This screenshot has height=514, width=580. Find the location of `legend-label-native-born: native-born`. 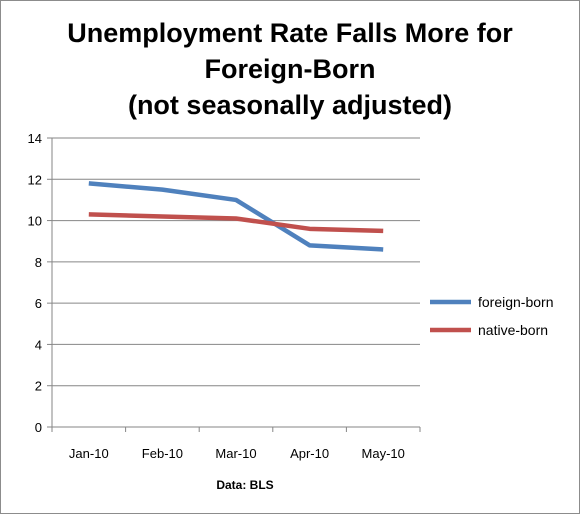

legend-label-native-born: native-born is located at coordinates (513, 330).